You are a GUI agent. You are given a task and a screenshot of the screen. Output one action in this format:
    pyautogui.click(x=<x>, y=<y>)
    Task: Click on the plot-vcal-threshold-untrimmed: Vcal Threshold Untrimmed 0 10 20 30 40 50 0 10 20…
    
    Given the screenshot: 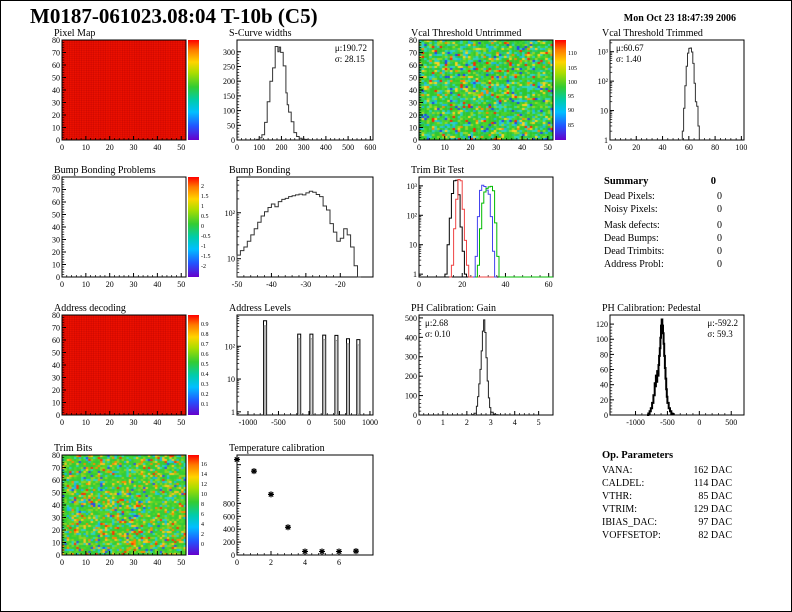 What is the action you would take?
    pyautogui.click(x=488, y=90)
    